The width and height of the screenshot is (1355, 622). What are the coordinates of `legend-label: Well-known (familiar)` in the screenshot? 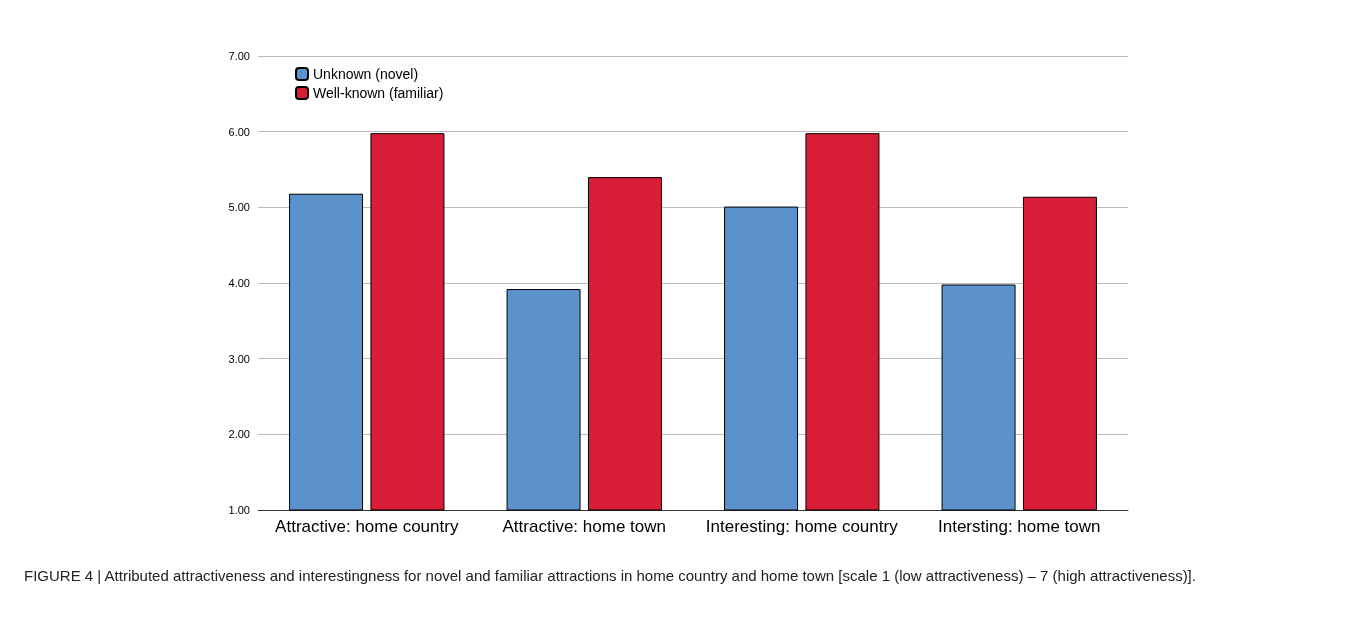 It's located at (378, 93).